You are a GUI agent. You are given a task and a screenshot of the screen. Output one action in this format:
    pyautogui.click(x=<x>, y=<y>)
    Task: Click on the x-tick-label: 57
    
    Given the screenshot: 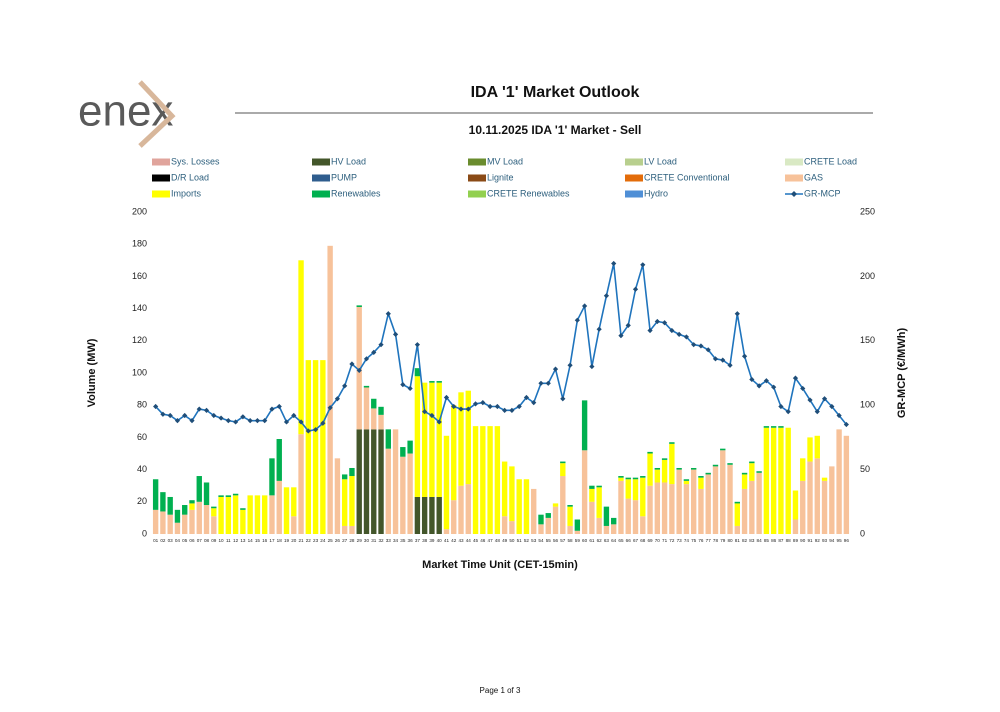 What is the action you would take?
    pyautogui.click(x=563, y=540)
    